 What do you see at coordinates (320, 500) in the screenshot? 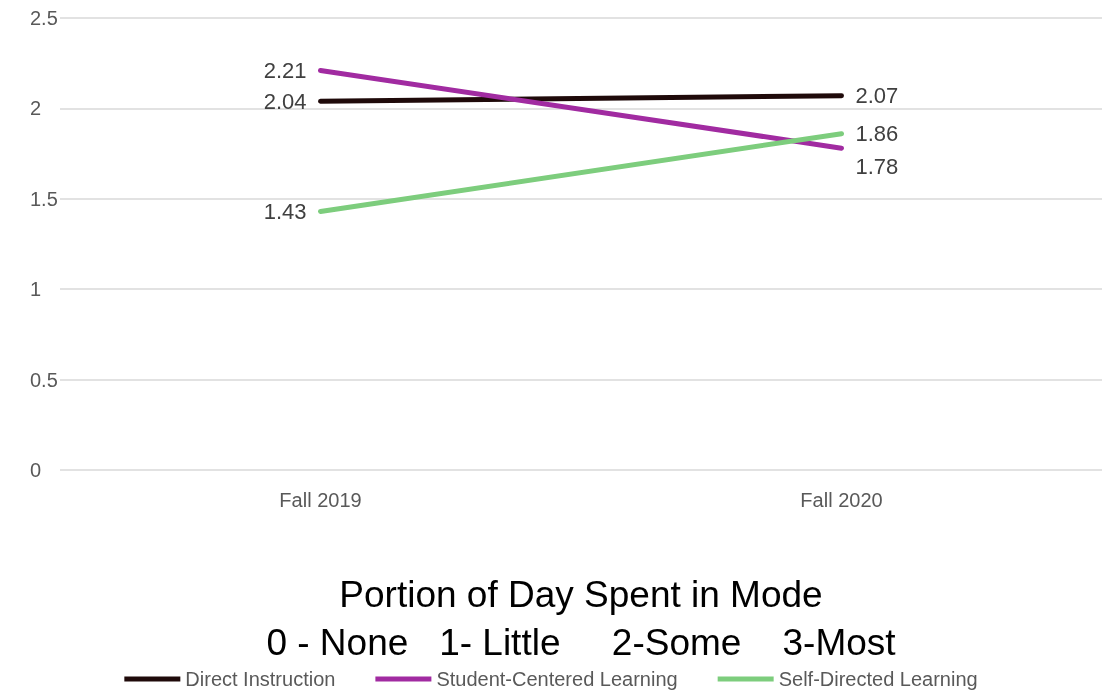
I see `x-tick-label: Fall 2019` at bounding box center [320, 500].